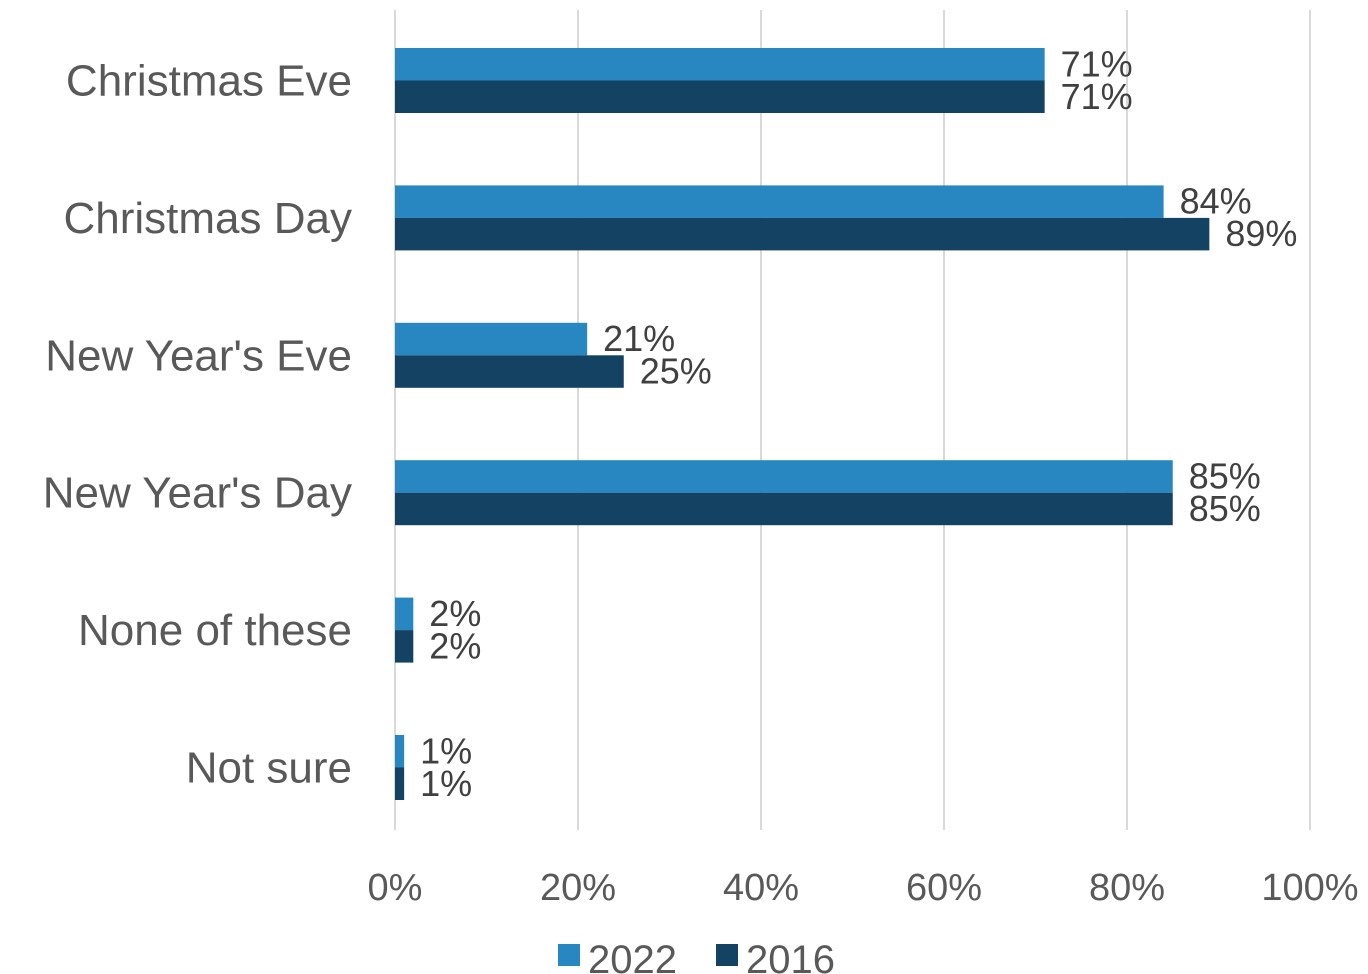 This screenshot has height=974, width=1368. What do you see at coordinates (208, 218) in the screenshot?
I see `category-label: Christmas Day` at bounding box center [208, 218].